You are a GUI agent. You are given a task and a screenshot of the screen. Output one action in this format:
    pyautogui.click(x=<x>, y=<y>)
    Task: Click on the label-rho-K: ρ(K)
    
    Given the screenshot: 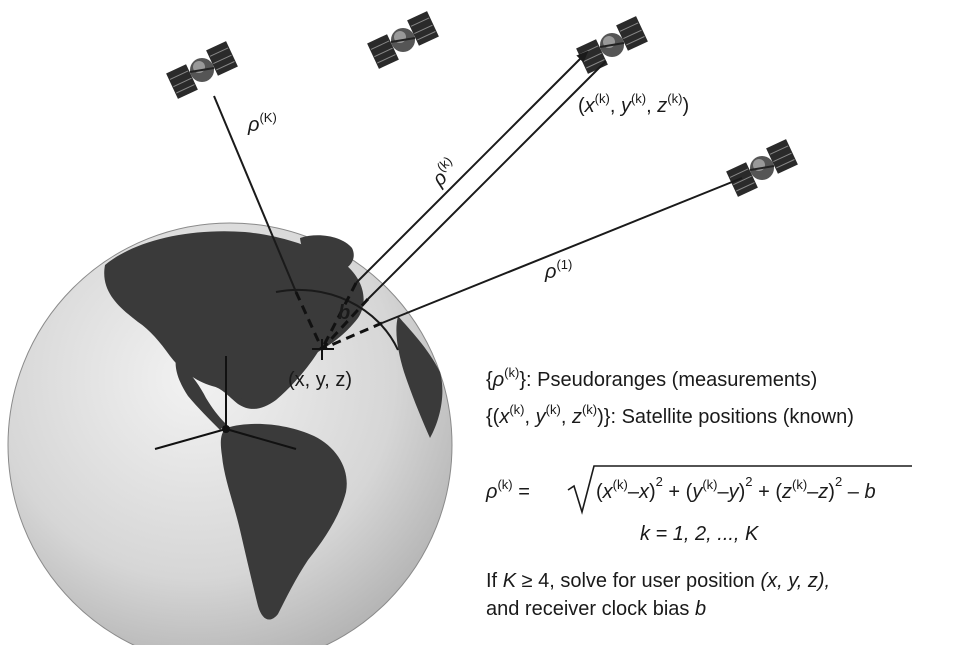 What is the action you would take?
    pyautogui.click(x=262, y=123)
    